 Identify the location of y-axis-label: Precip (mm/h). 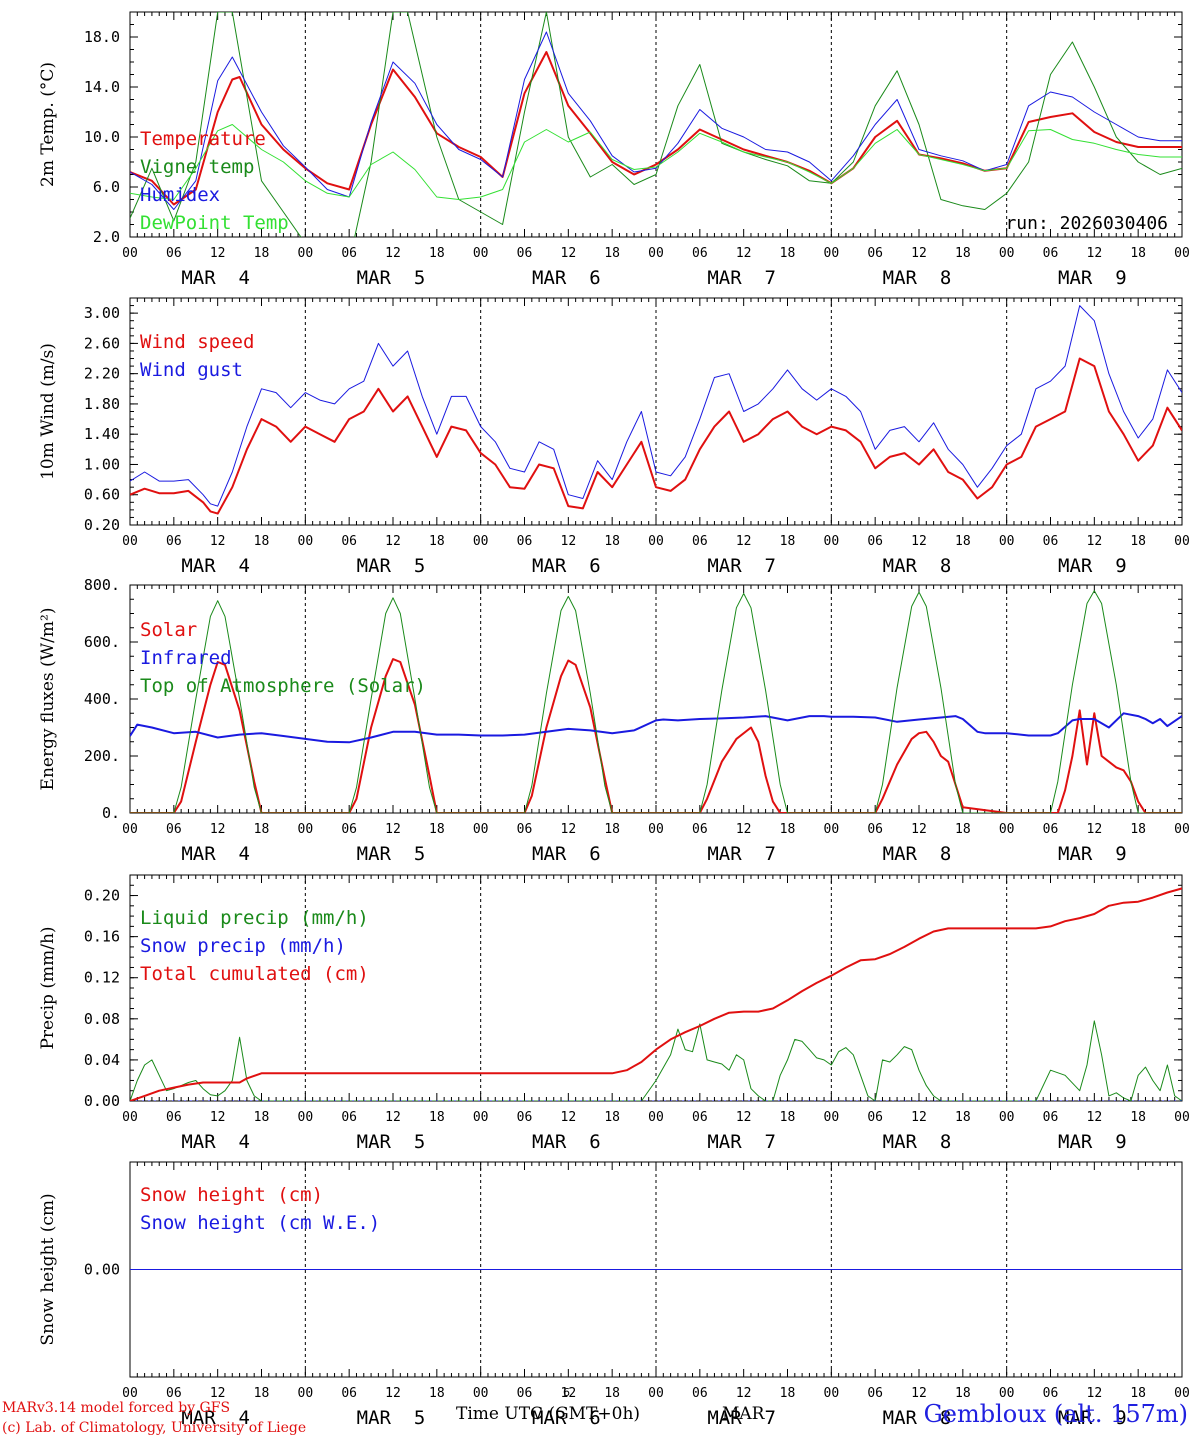
(48, 987).